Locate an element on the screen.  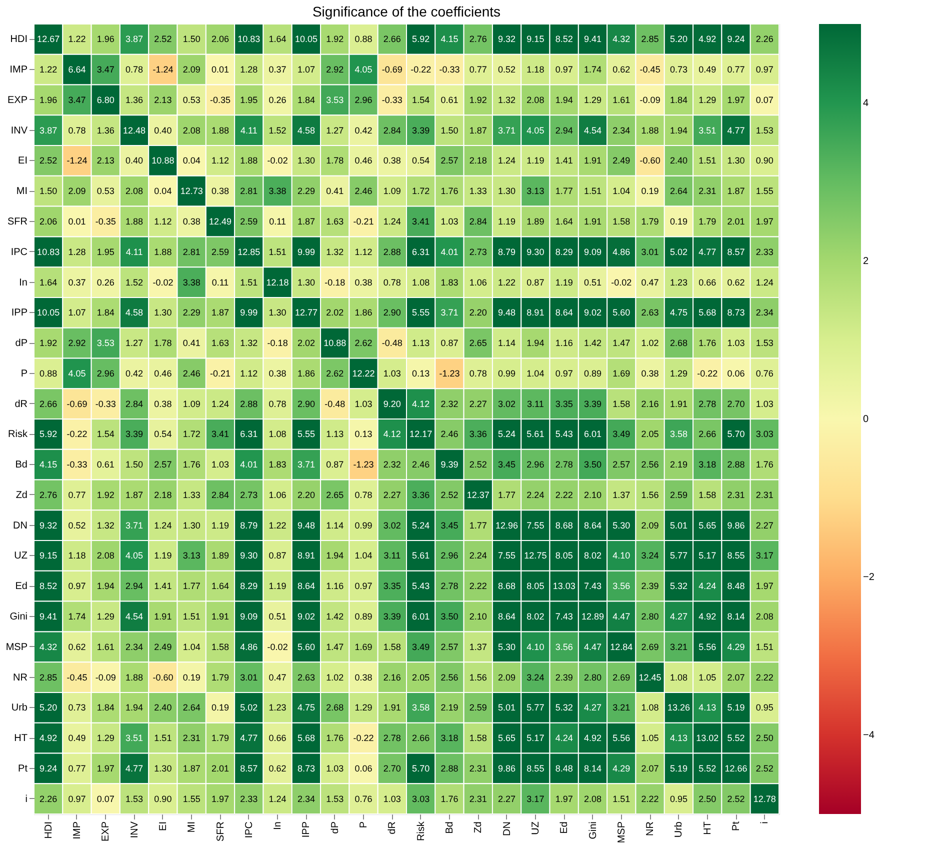
data-label: 8.64 is located at coordinates (306, 586).